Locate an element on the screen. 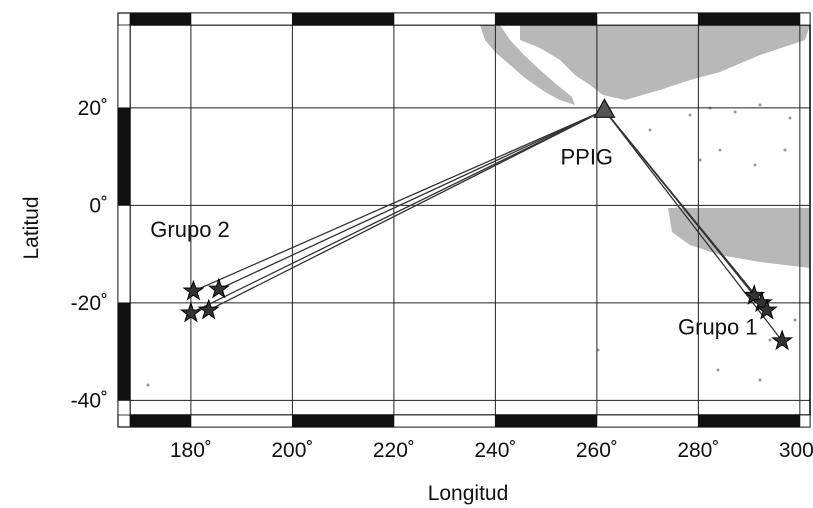 Image resolution: width=813 pixels, height=508 pixels. x-tick-label: 220˚ is located at coordinates (394, 450).